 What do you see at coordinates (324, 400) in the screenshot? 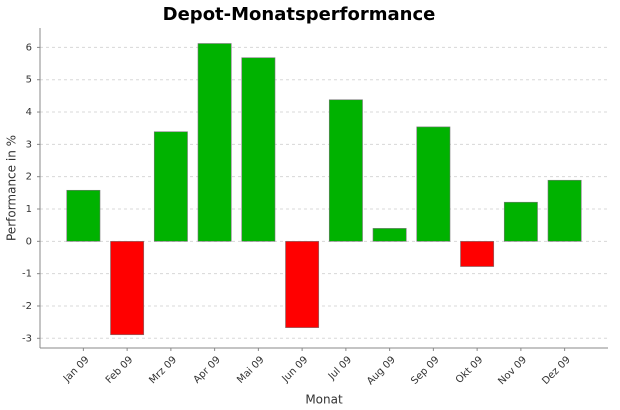
I see `x-axis-label: Monat` at bounding box center [324, 400].